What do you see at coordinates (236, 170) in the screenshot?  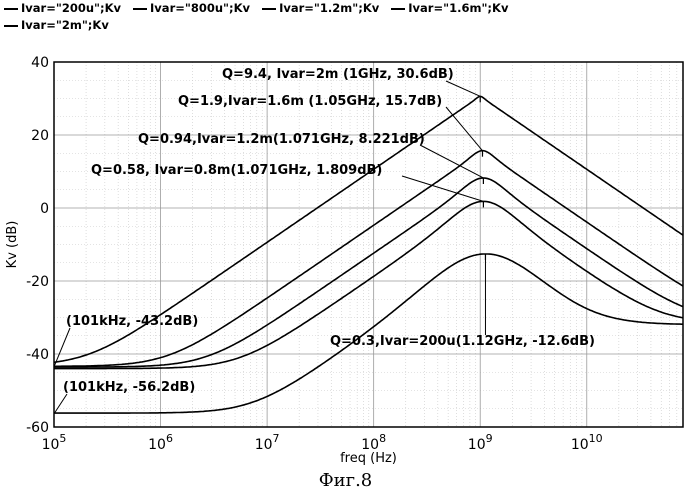 I see `annotation-label: Q=0.58, Ivar=0.8m(1.071GHz, 1.809dB)` at bounding box center [236, 170].